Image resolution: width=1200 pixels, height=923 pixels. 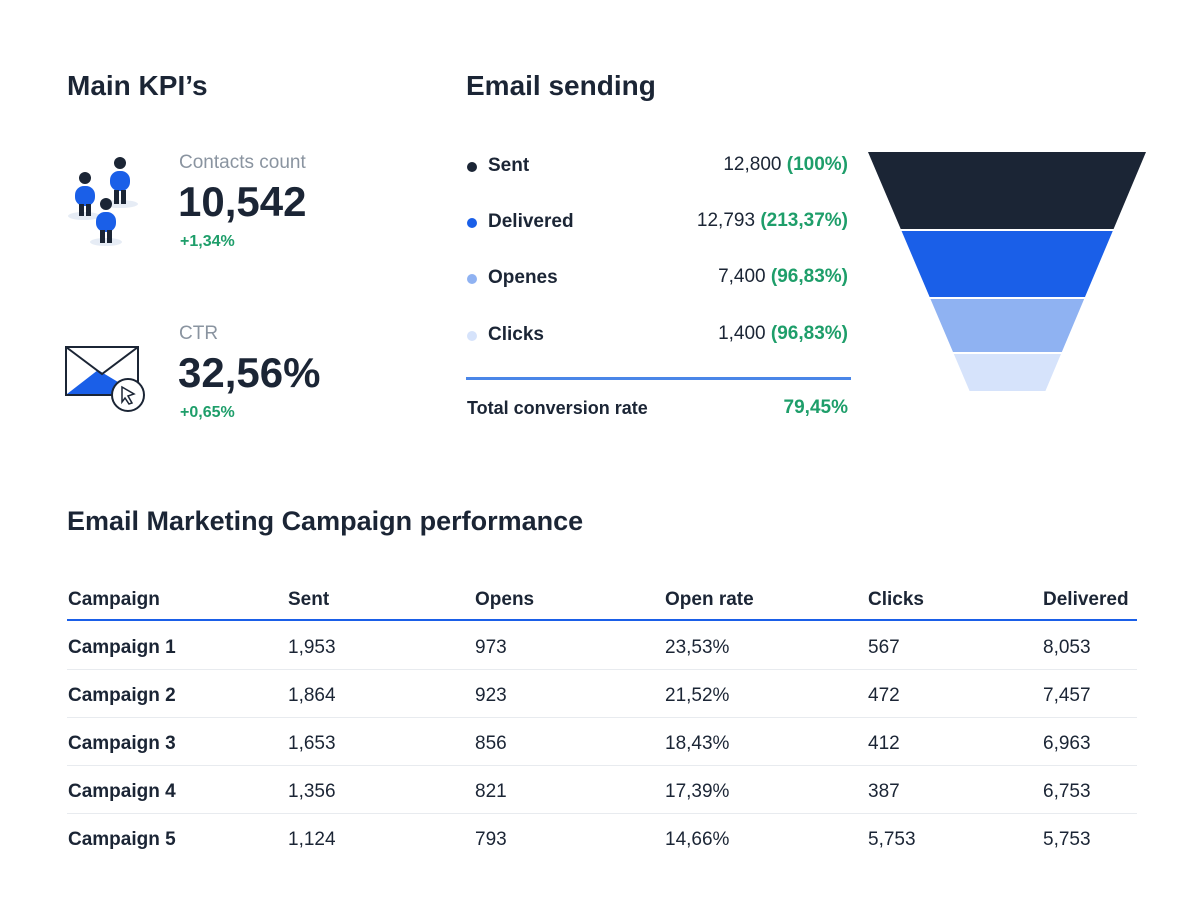 I want to click on contacts-icon, so click(x=103, y=201).